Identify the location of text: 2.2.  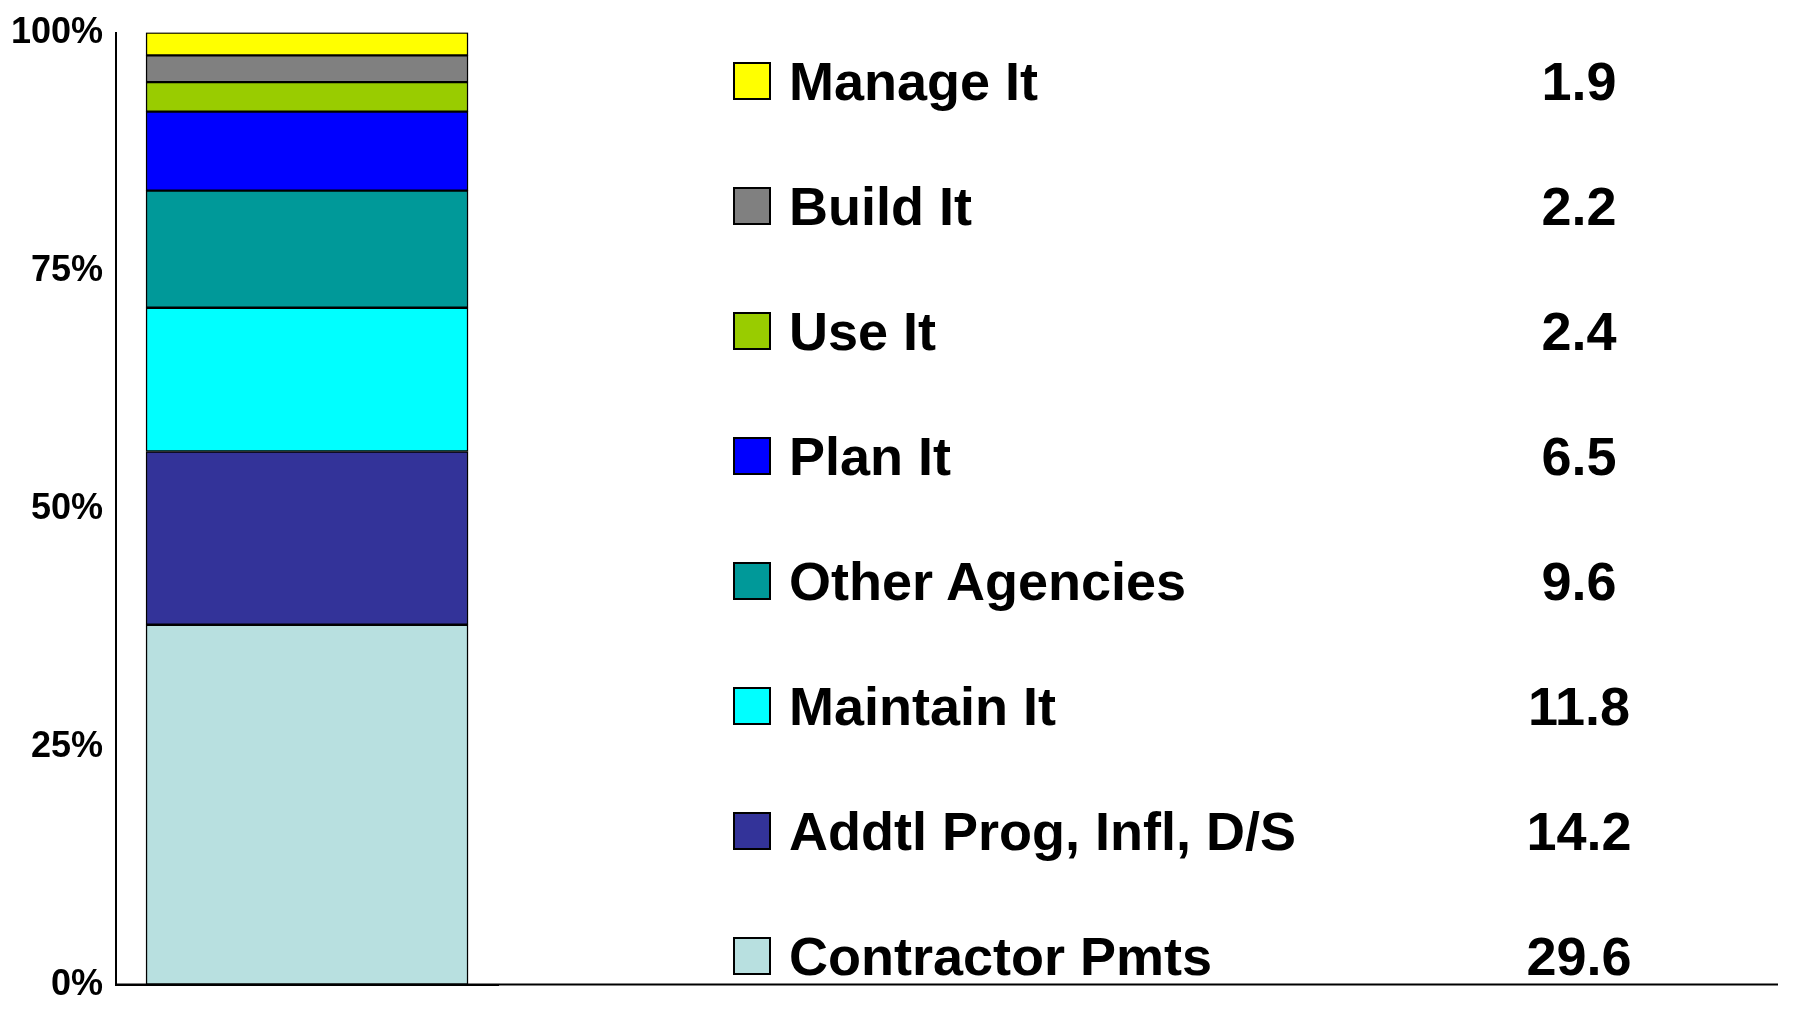
(1579, 206).